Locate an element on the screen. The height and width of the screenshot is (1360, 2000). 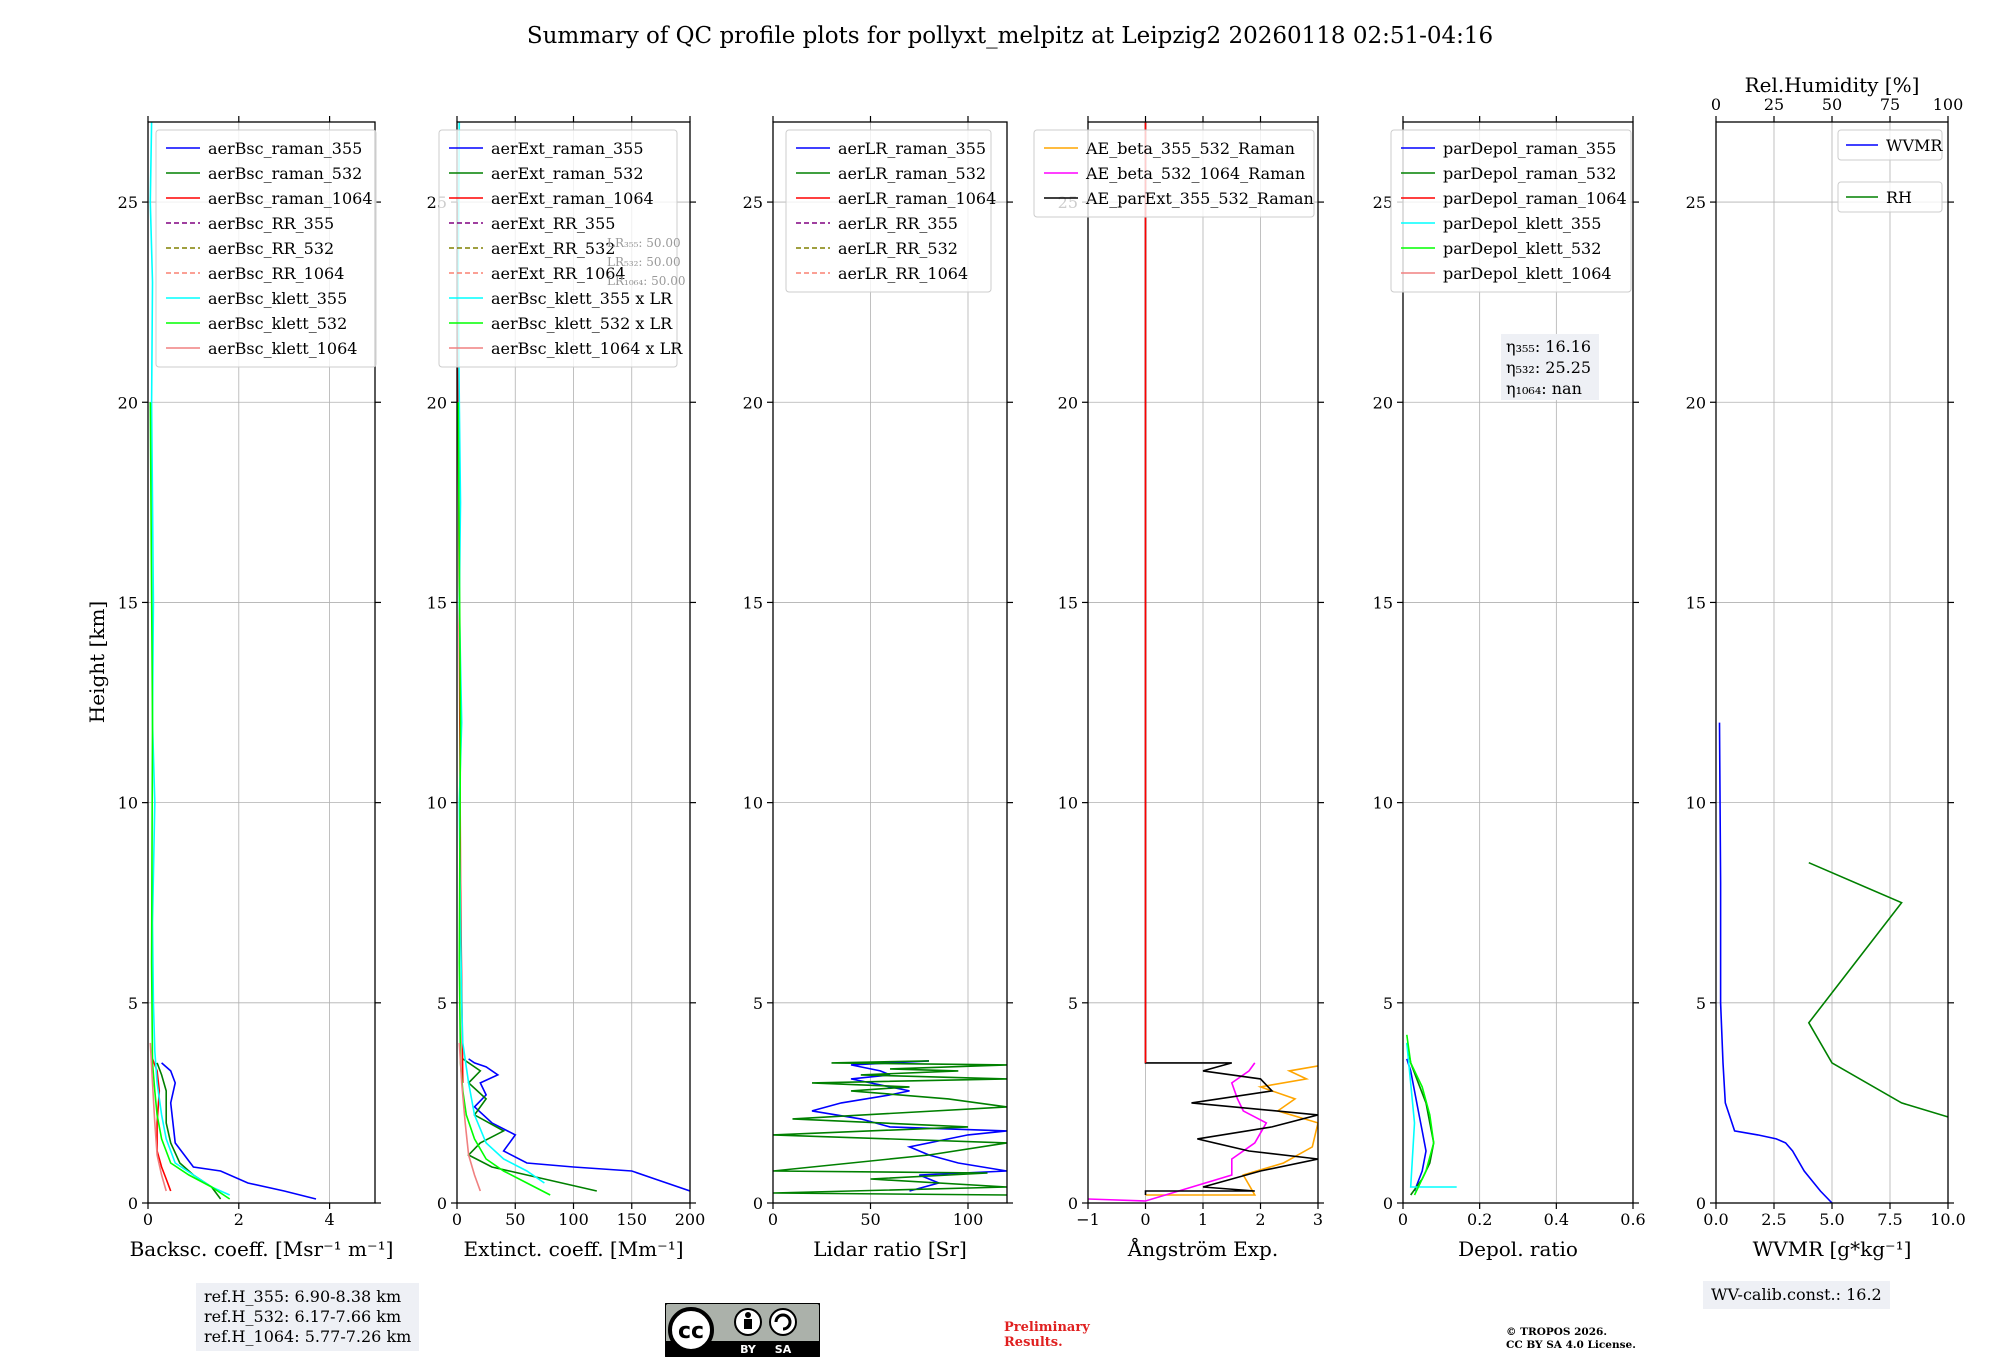
legend-label: aerBsc_RR_355 is located at coordinates (271, 223).